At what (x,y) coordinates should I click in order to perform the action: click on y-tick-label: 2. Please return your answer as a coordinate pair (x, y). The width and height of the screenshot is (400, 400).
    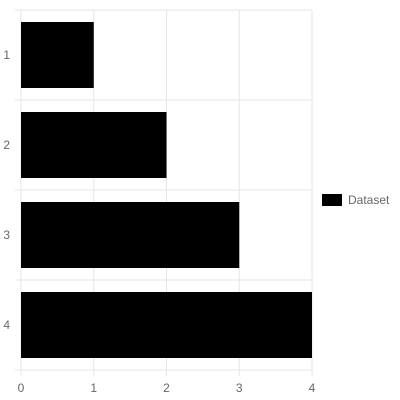
    Looking at the image, I should click on (6, 145).